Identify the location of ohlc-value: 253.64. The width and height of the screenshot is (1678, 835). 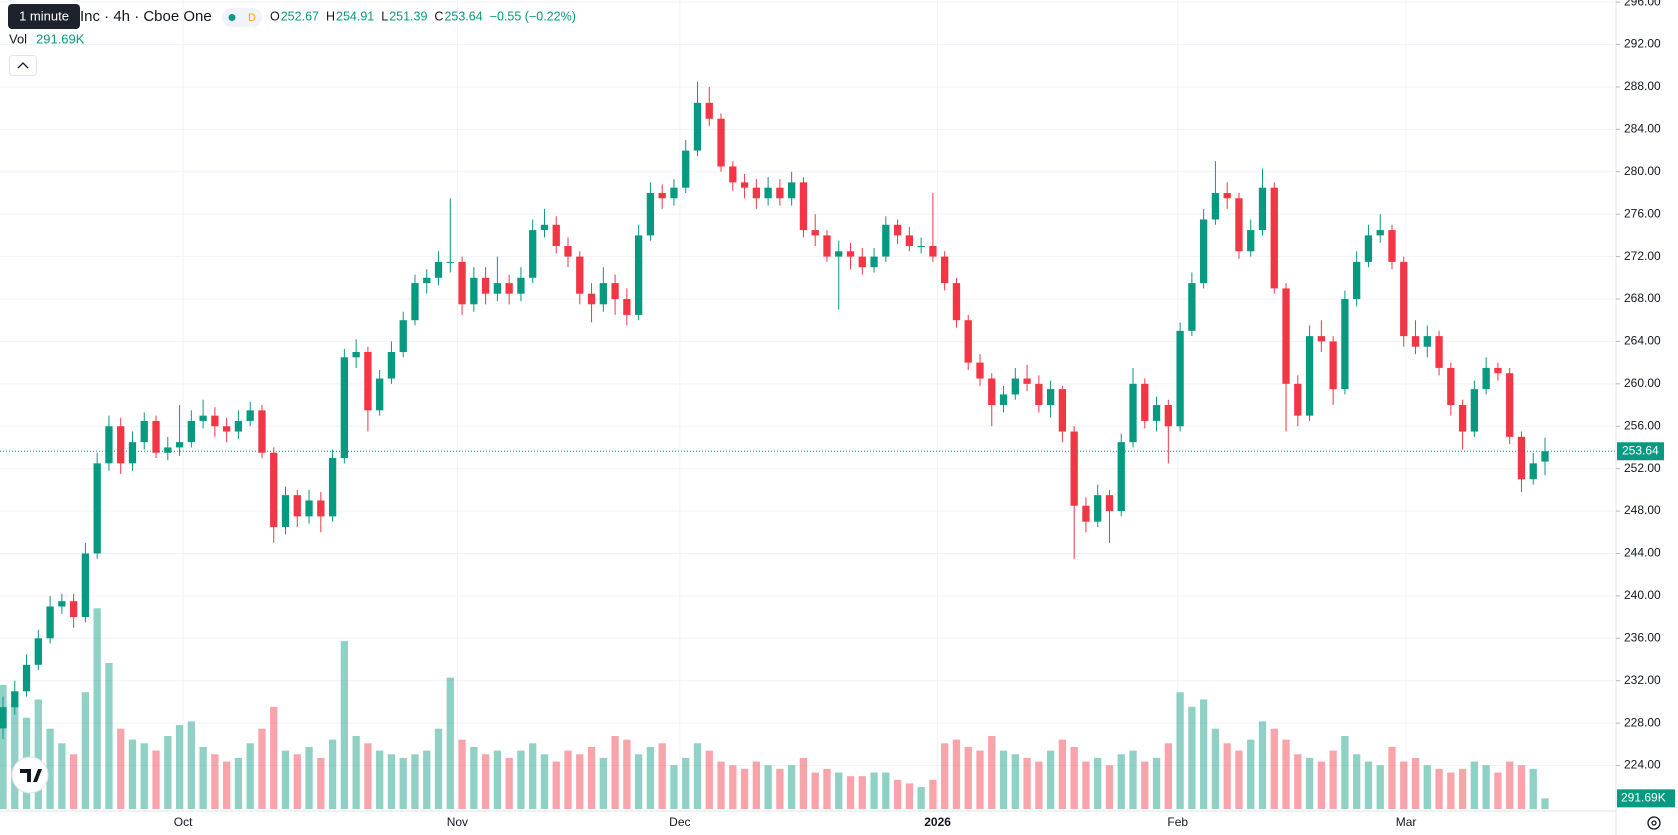
(463, 16).